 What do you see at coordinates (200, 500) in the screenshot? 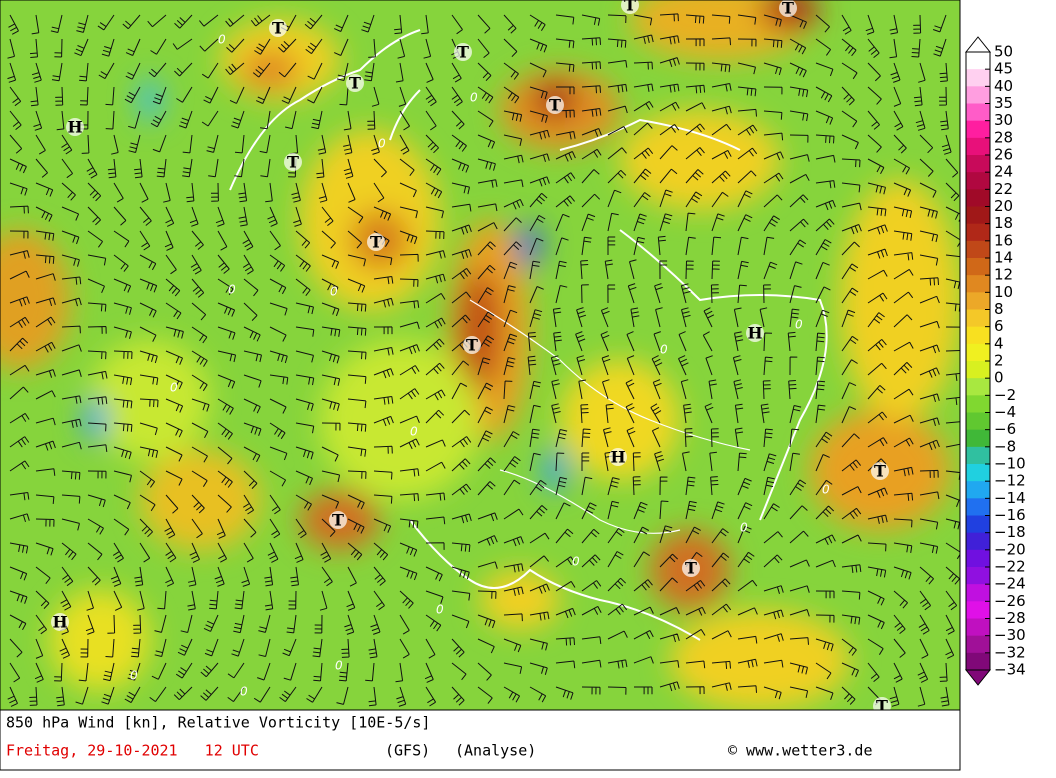
I see `vorticity-area` at bounding box center [200, 500].